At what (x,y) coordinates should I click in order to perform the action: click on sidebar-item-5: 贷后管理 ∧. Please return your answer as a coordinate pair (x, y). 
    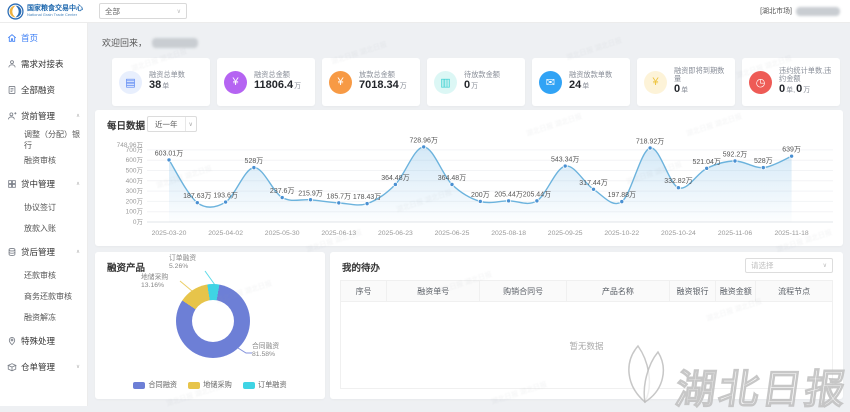
    Looking at the image, I should click on (43, 252).